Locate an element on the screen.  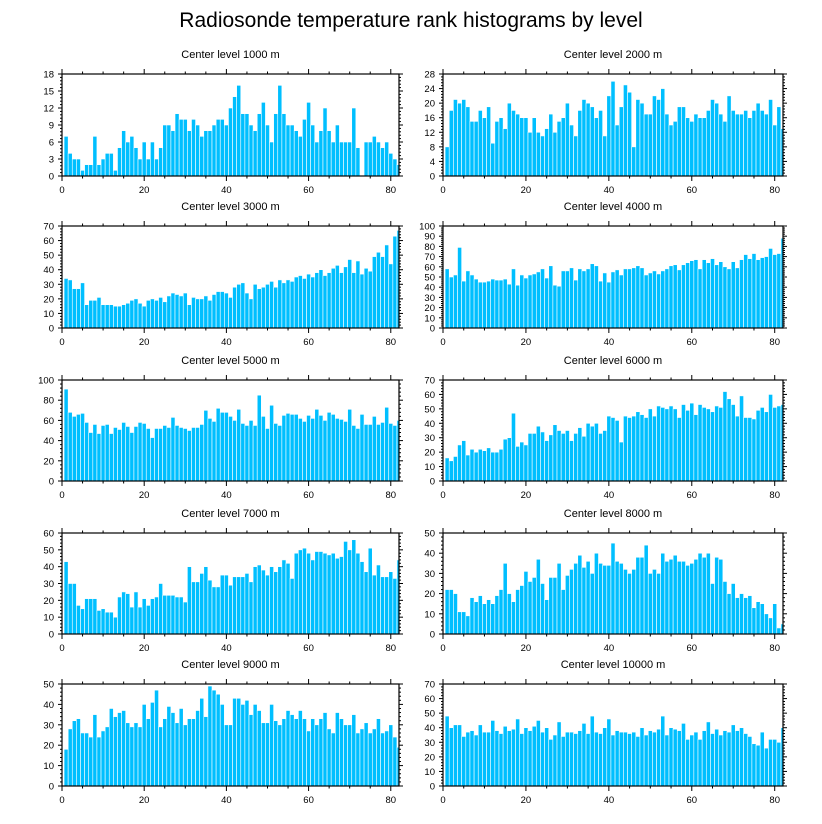
y-tick-label: 9 is located at coordinates (51, 126).